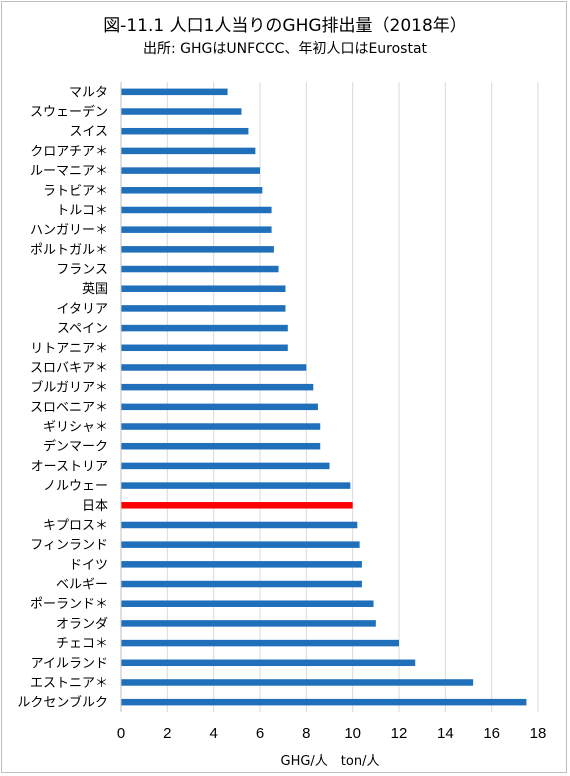 The height and width of the screenshot is (776, 570). I want to click on category-label: スロバキア＊, so click(69, 368).